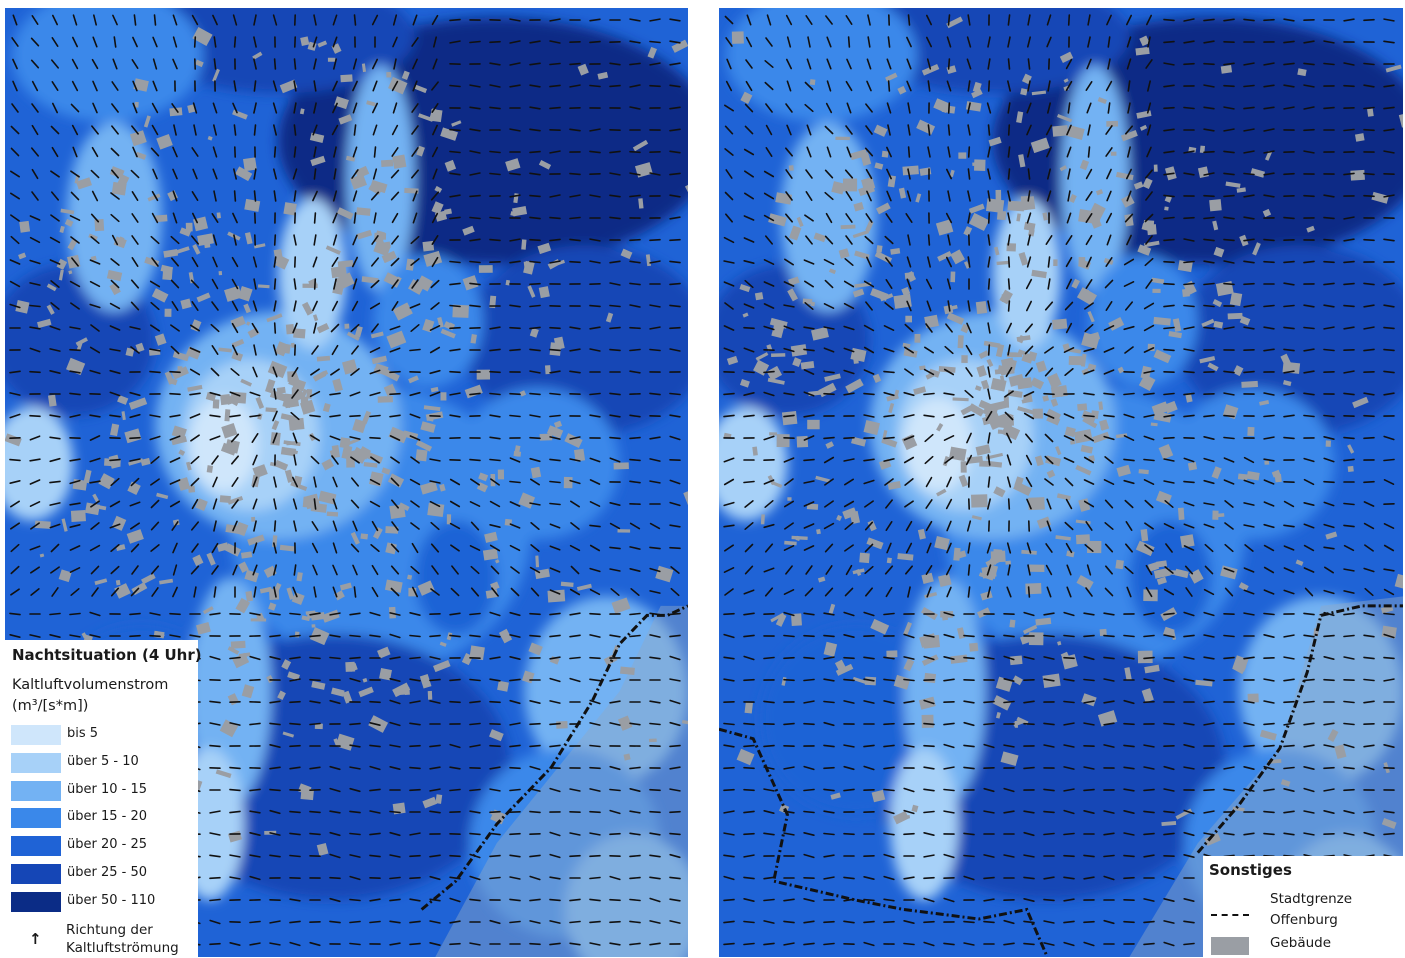  What do you see at coordinates (35, 939) in the screenshot?
I see `flow-direction-arrow-icon: ↑` at bounding box center [35, 939].